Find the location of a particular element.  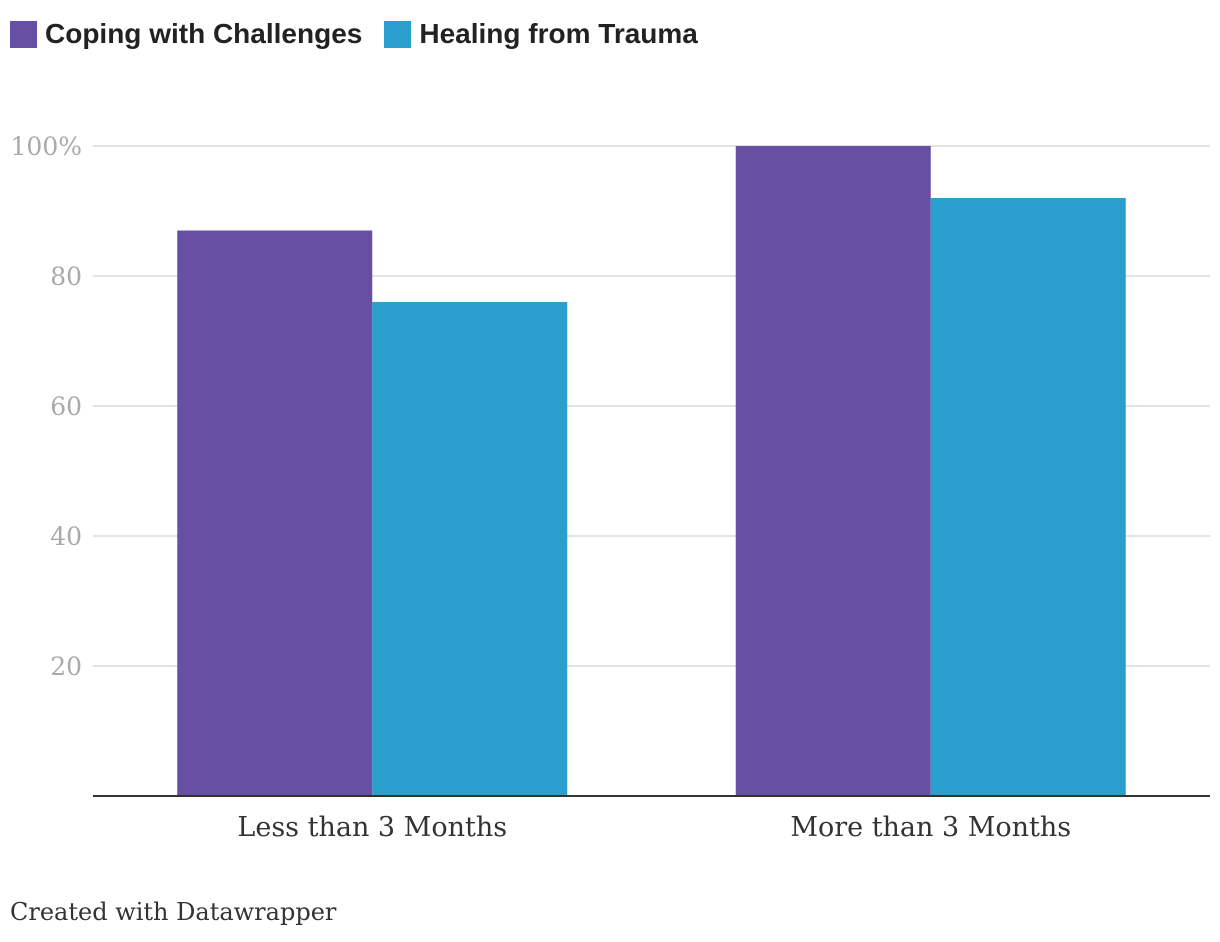

legend-item-coping: Coping with Challenges is located at coordinates (186, 34).